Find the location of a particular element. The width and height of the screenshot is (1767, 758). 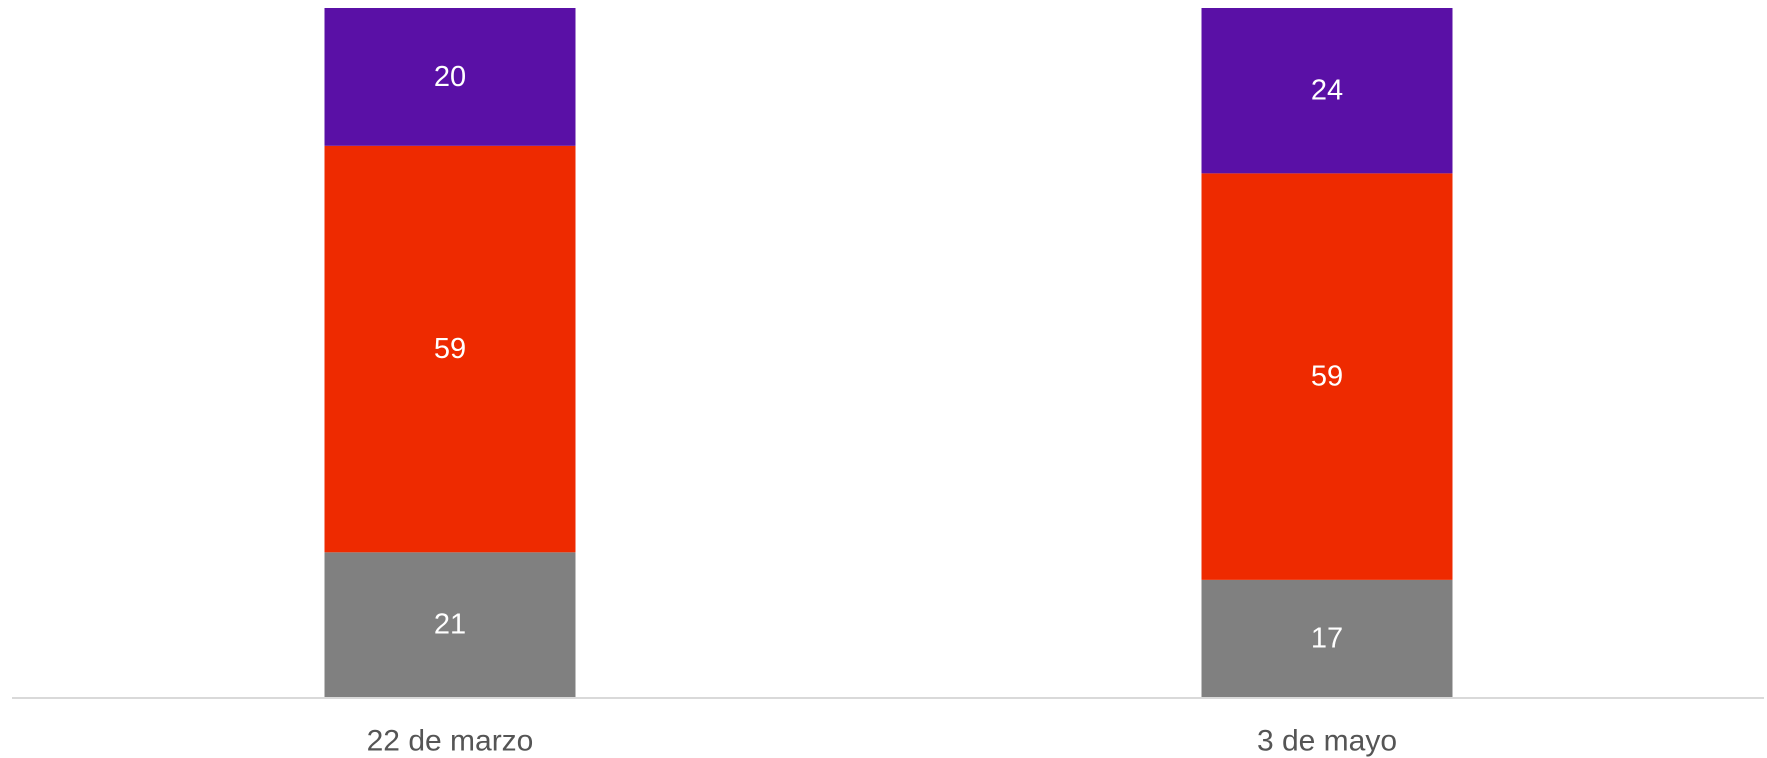

data-label: 17 is located at coordinates (1327, 638).